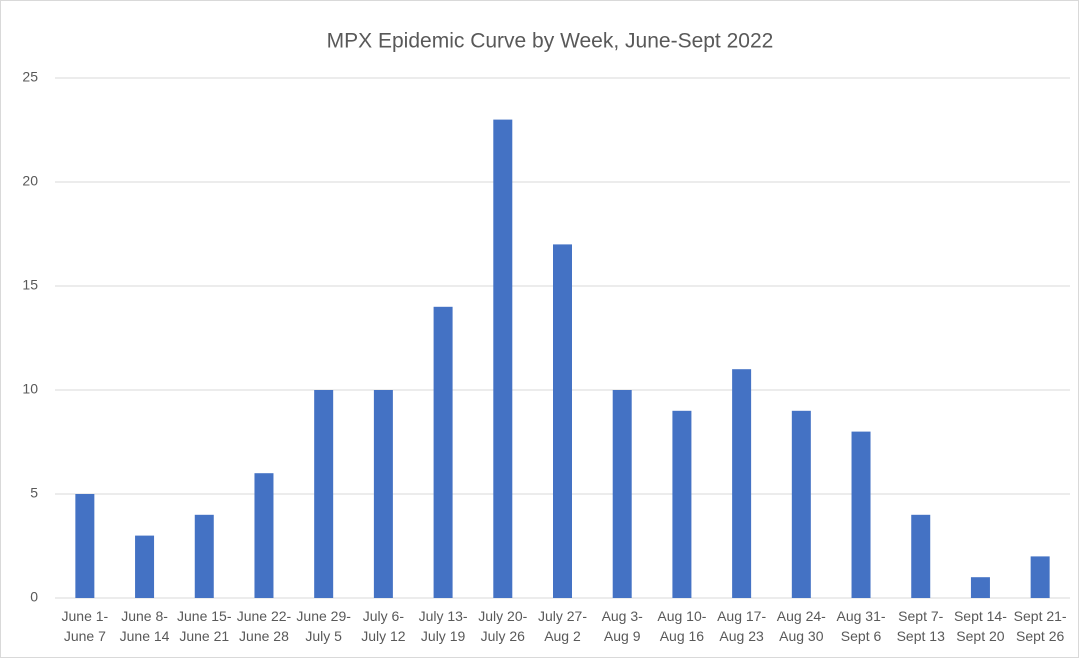  What do you see at coordinates (144, 626) in the screenshot?
I see `x-tick-label: June 8- June 14` at bounding box center [144, 626].